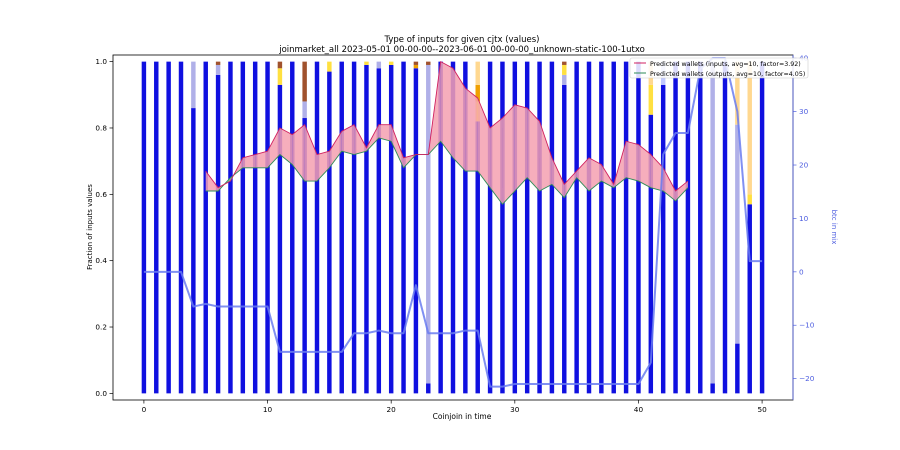 The width and height of the screenshot is (900, 450). I want to click on bar-segment-45-main, so click(700, 227).